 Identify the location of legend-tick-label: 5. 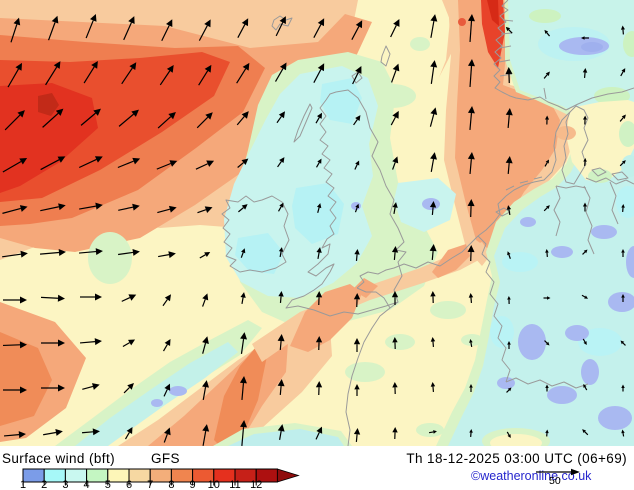
(108, 484).